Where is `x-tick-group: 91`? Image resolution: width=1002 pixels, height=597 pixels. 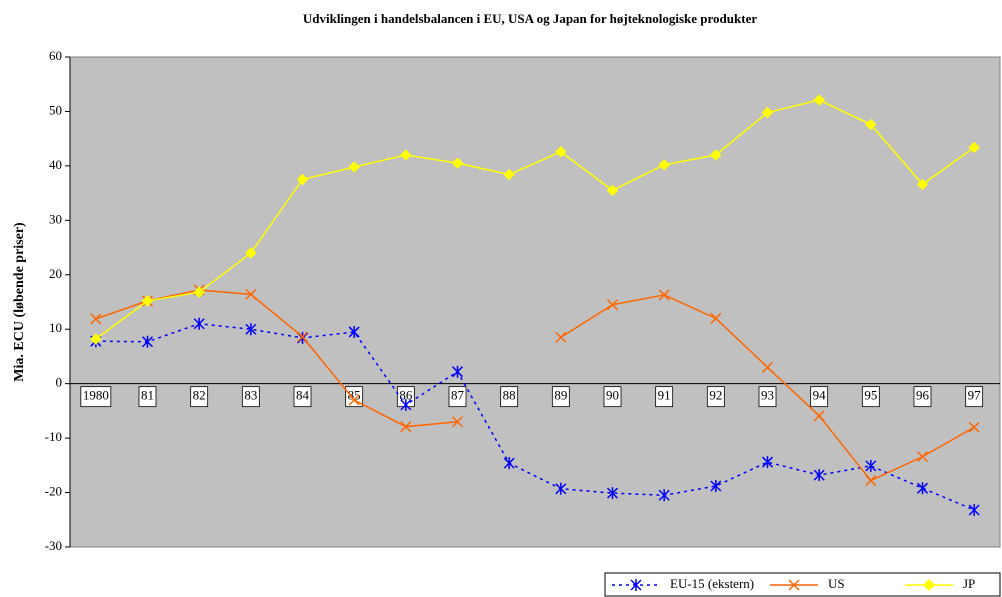 x-tick-group: 91 is located at coordinates (664, 397).